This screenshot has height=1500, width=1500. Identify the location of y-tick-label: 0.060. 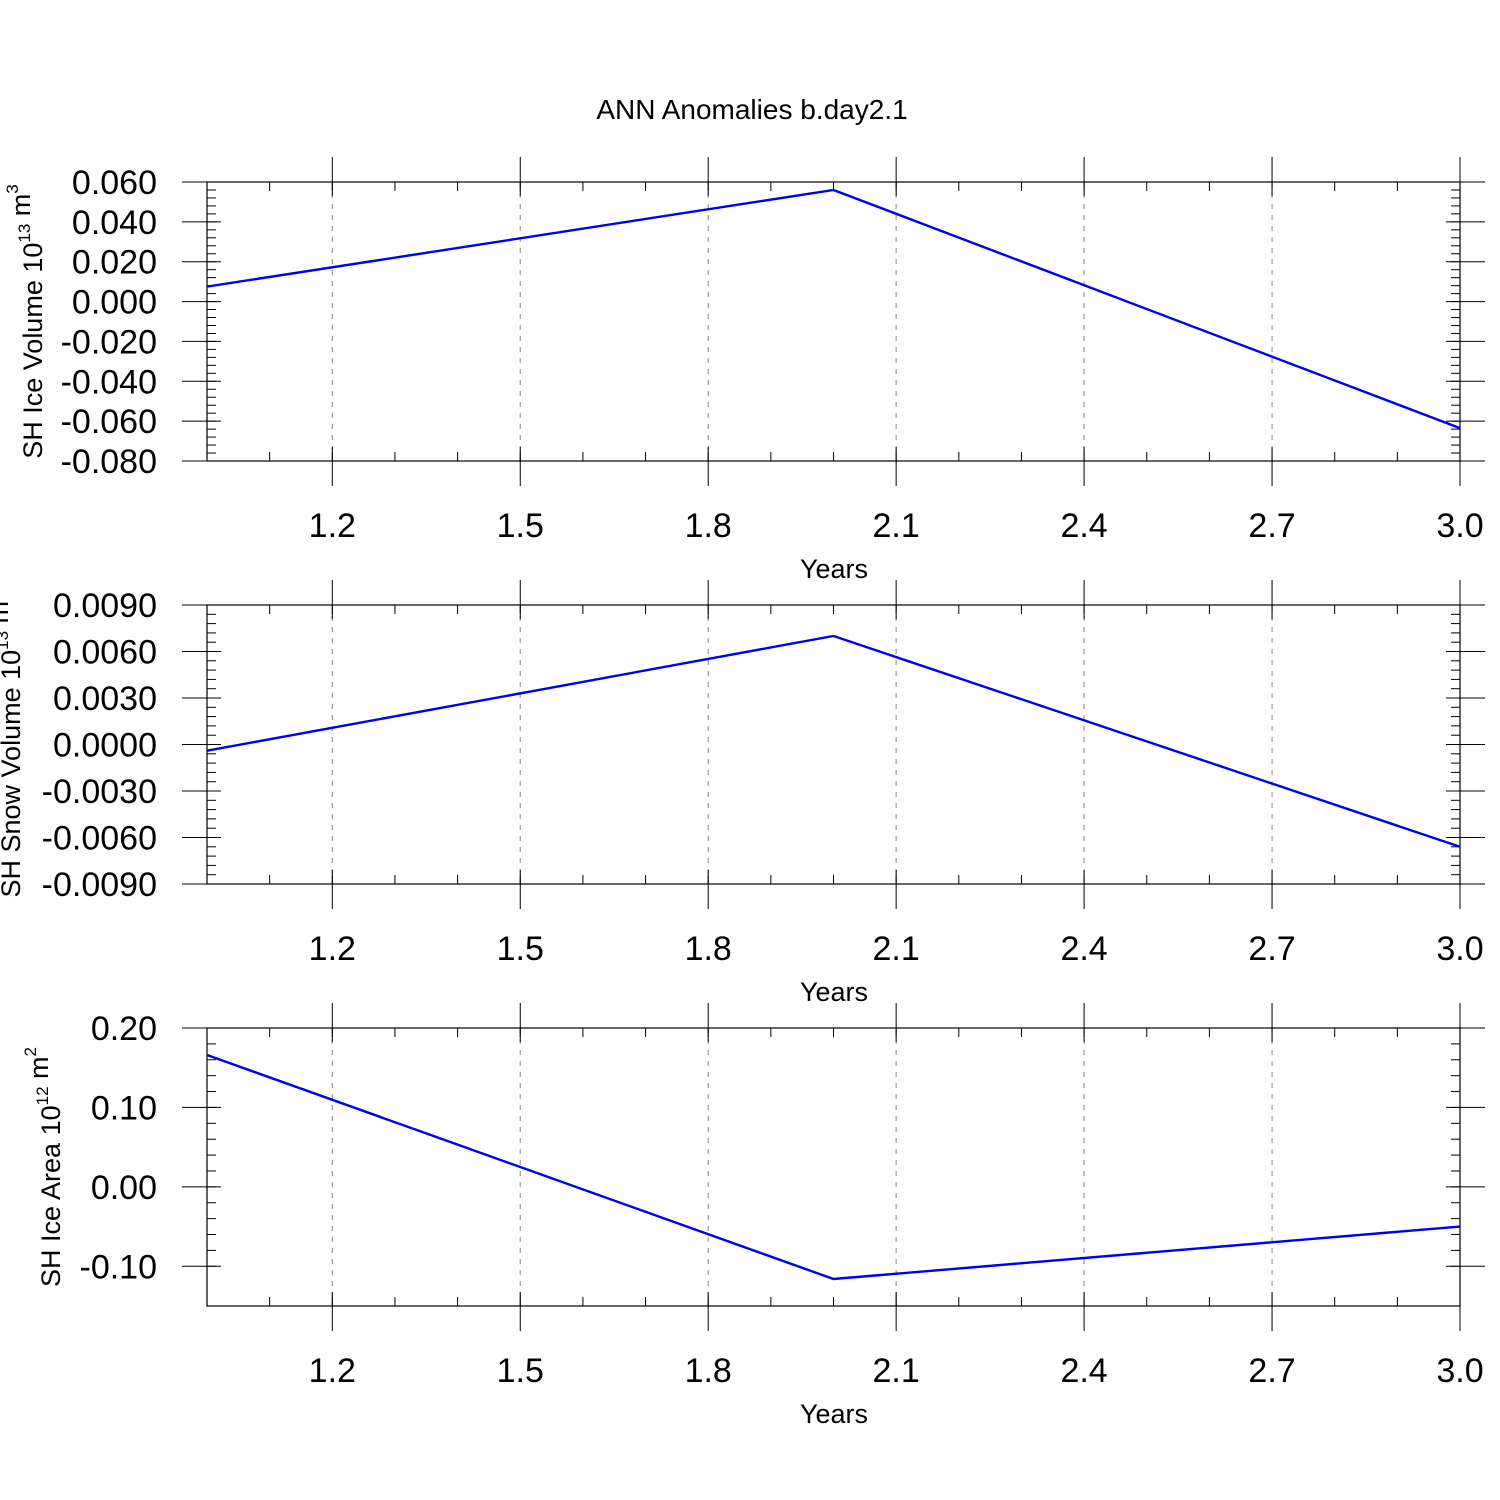
(114, 183).